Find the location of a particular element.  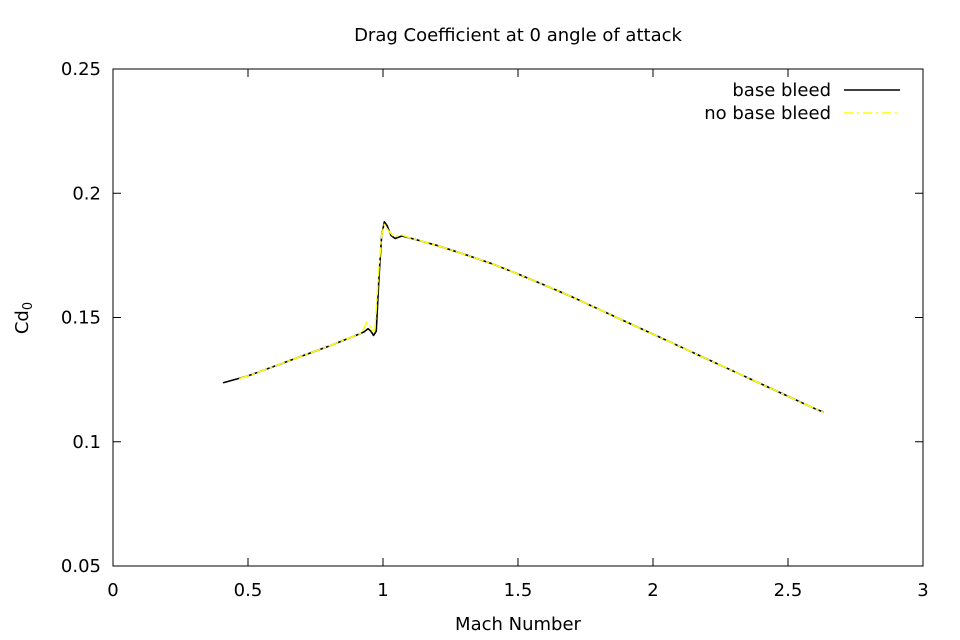

legend-label-no-base-bleed: no base bleed is located at coordinates (767, 113).